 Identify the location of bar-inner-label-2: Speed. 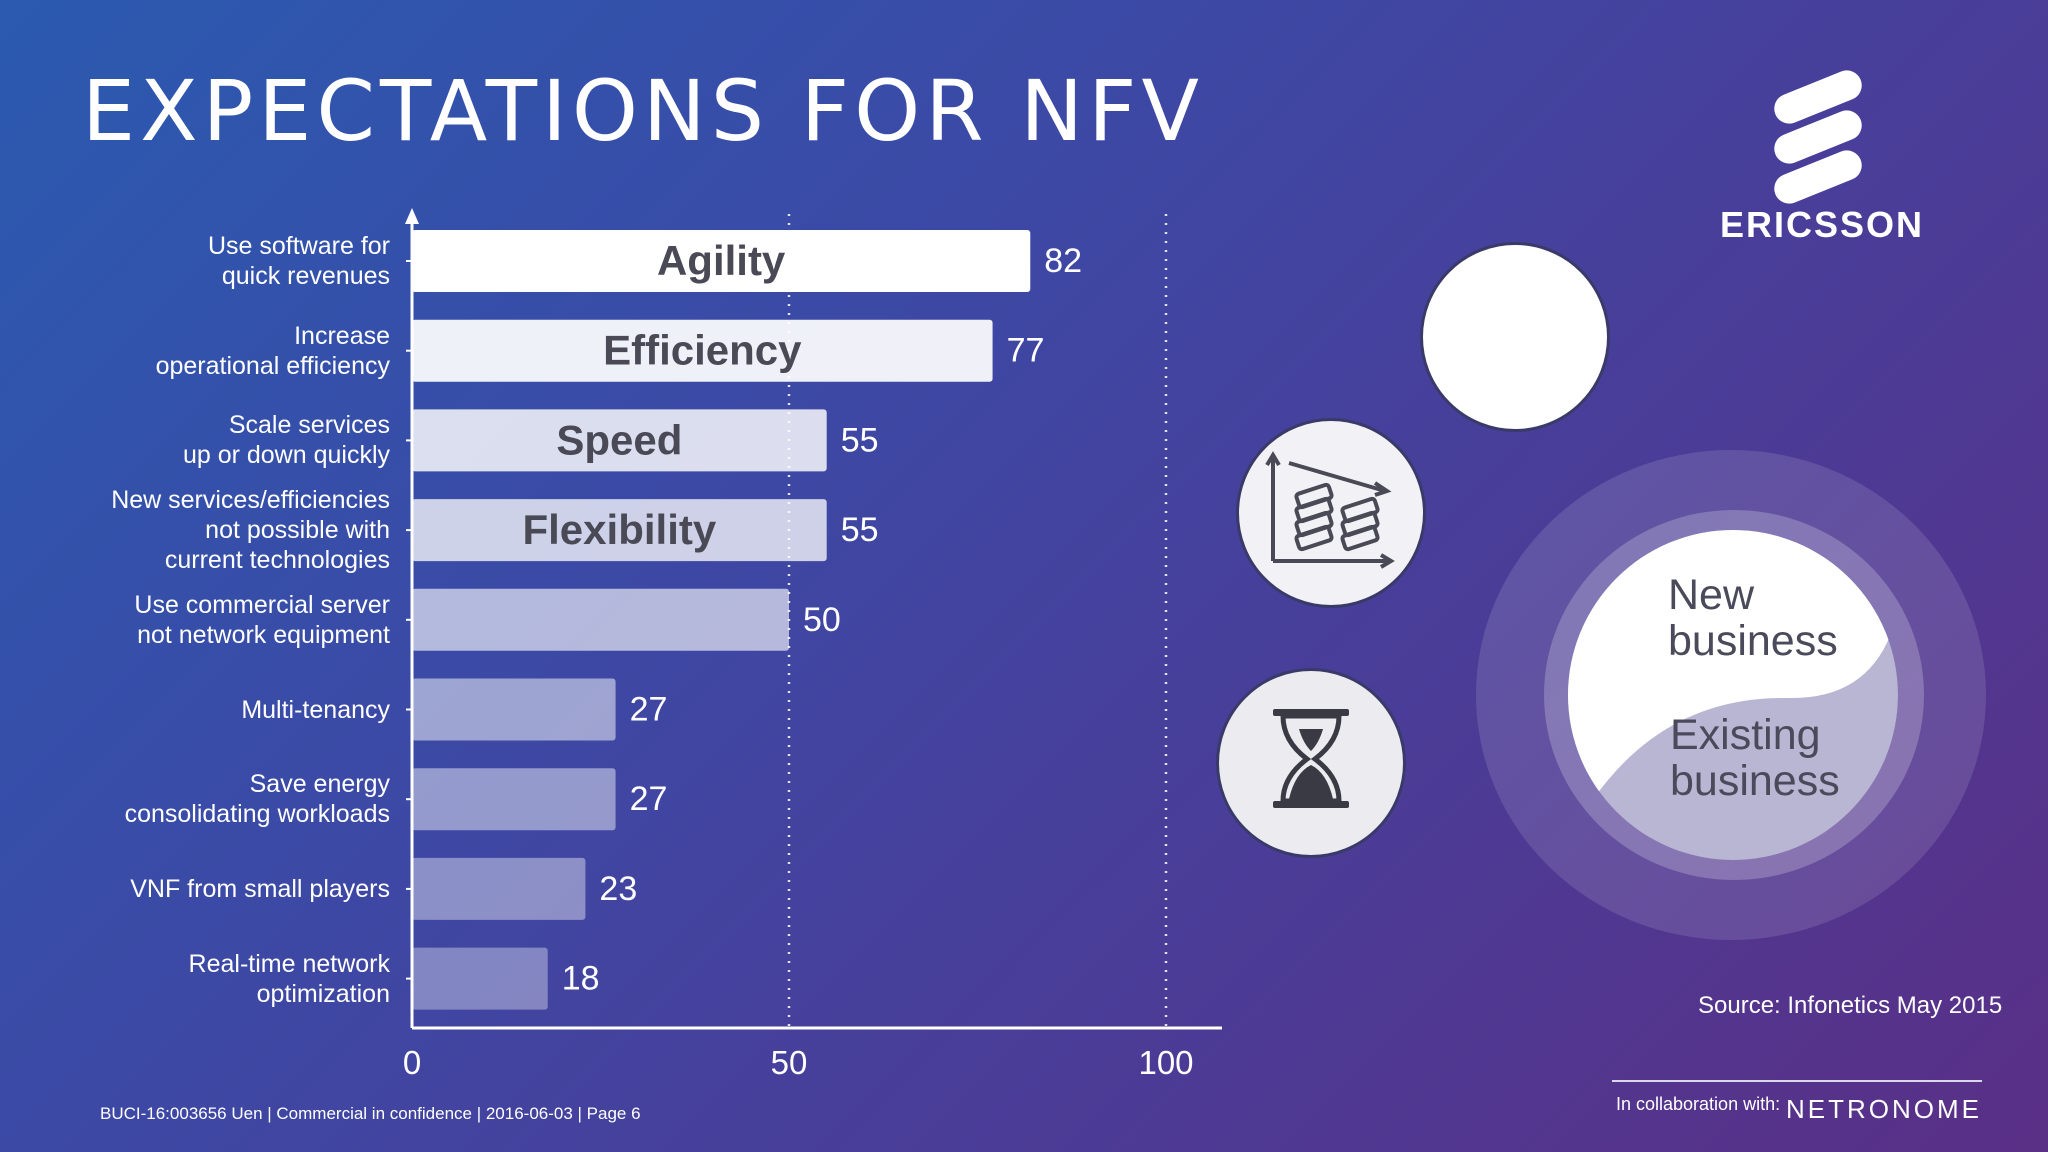
(619, 439).